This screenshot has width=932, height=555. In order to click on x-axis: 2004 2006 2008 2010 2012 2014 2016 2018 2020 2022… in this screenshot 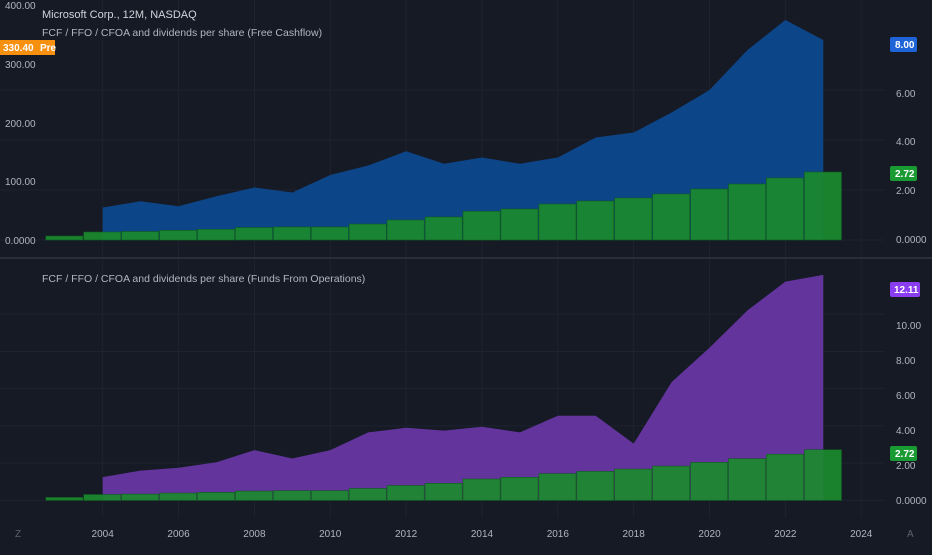, I will do `click(482, 534)`.